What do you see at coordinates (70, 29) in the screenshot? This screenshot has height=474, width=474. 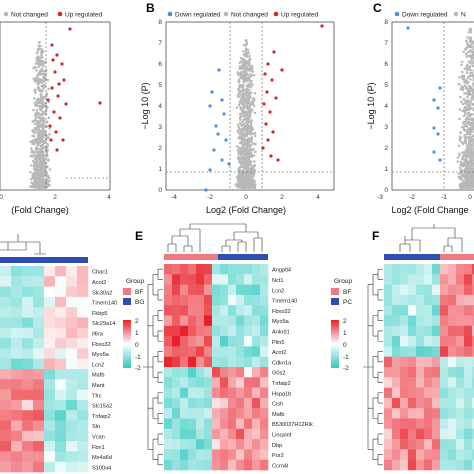 I see `a-up-point` at bounding box center [70, 29].